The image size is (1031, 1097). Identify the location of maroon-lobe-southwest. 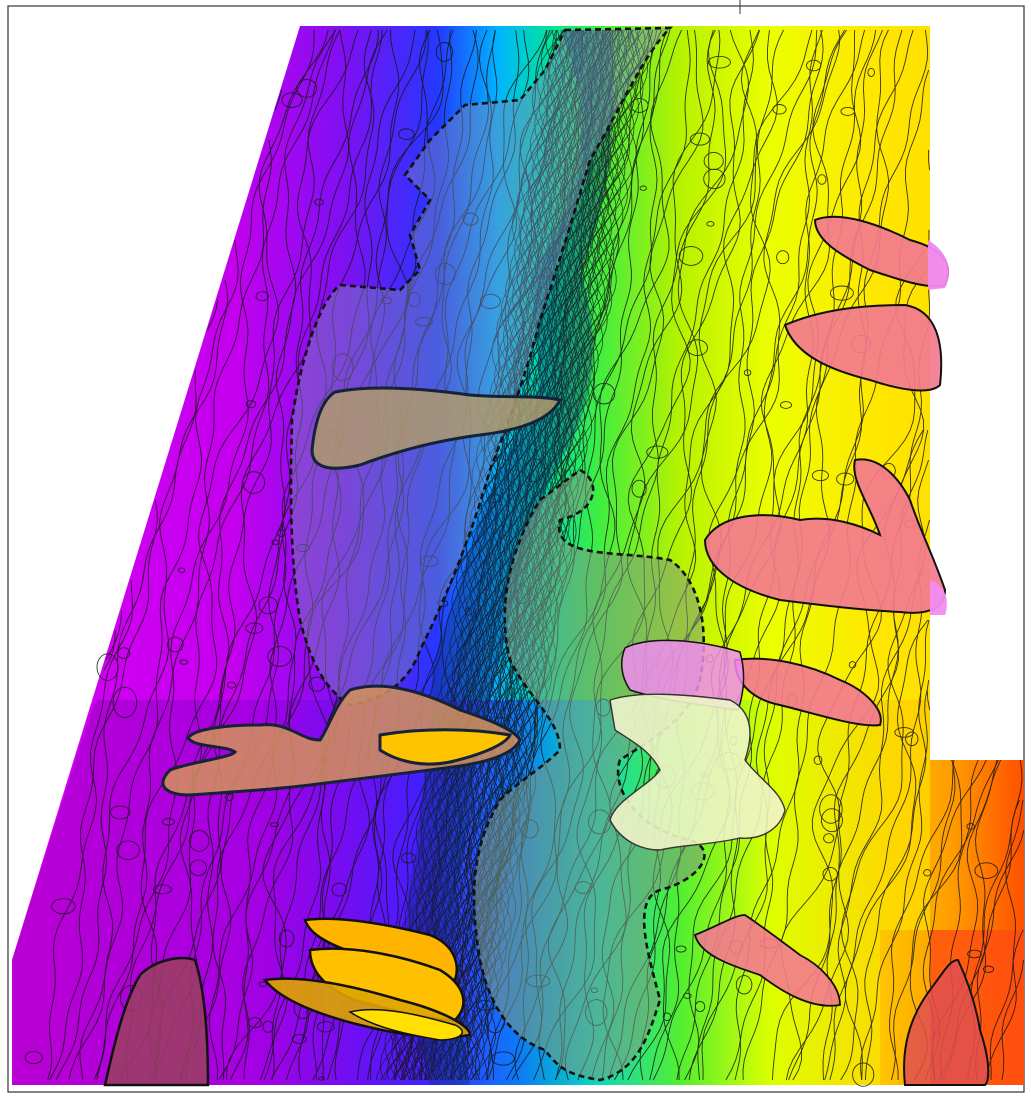
(156, 1021).